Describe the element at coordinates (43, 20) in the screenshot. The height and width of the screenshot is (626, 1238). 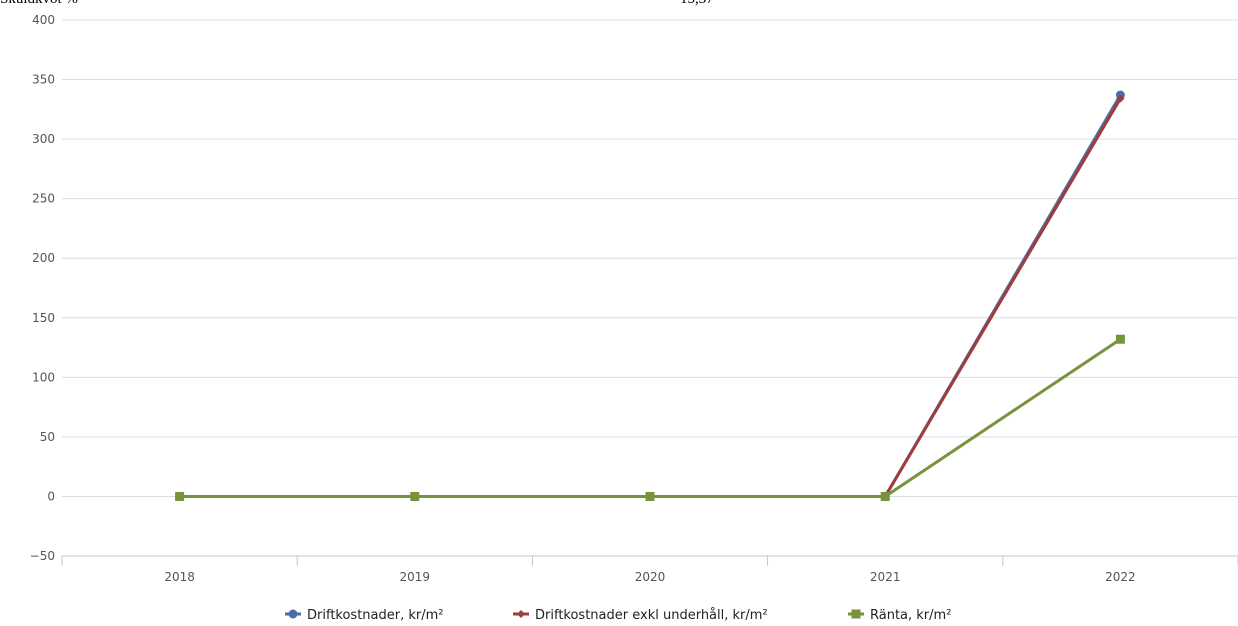
I see `y-tick-label: 400` at that location.